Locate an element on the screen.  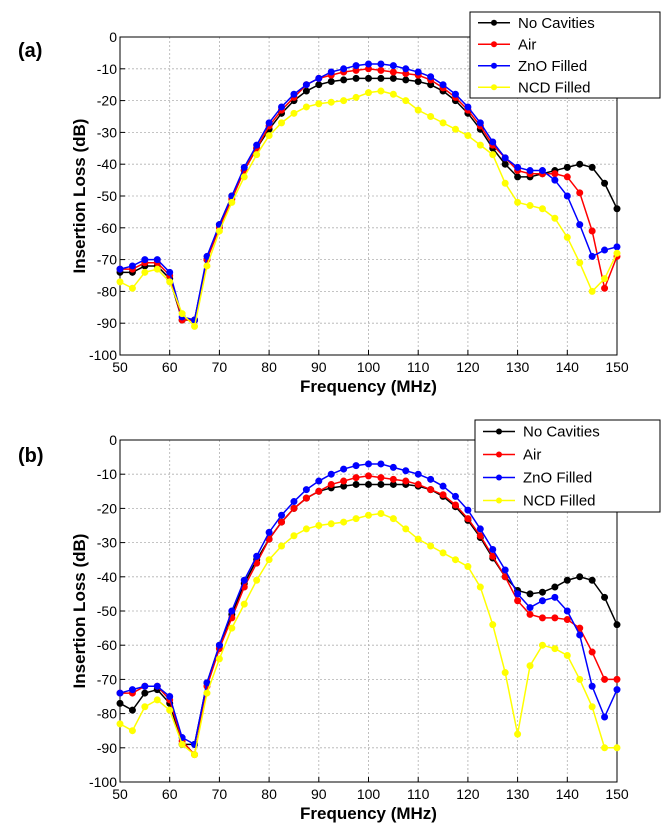
x-tick-label: 60 is located at coordinates (170, 794).